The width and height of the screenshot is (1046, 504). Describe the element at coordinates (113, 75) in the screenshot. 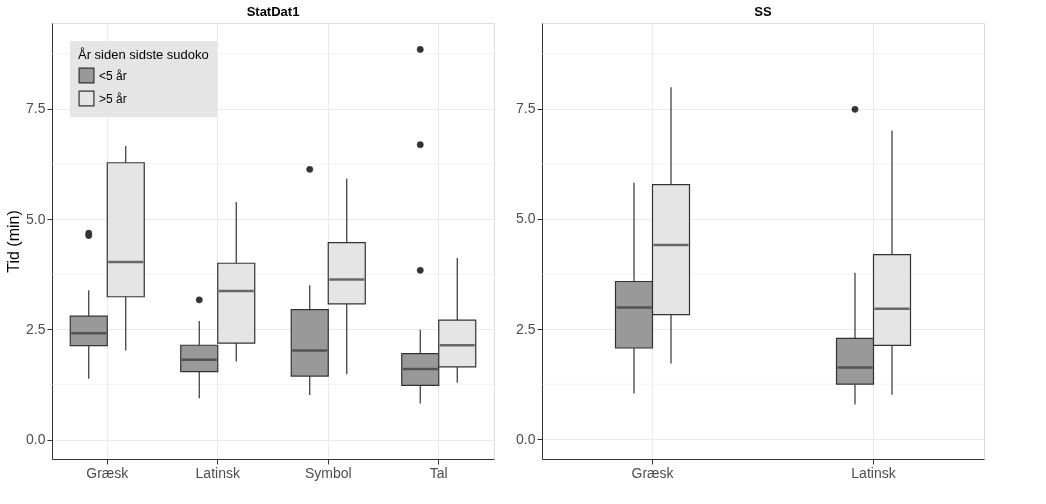

I see `legend-label: <5 år` at that location.